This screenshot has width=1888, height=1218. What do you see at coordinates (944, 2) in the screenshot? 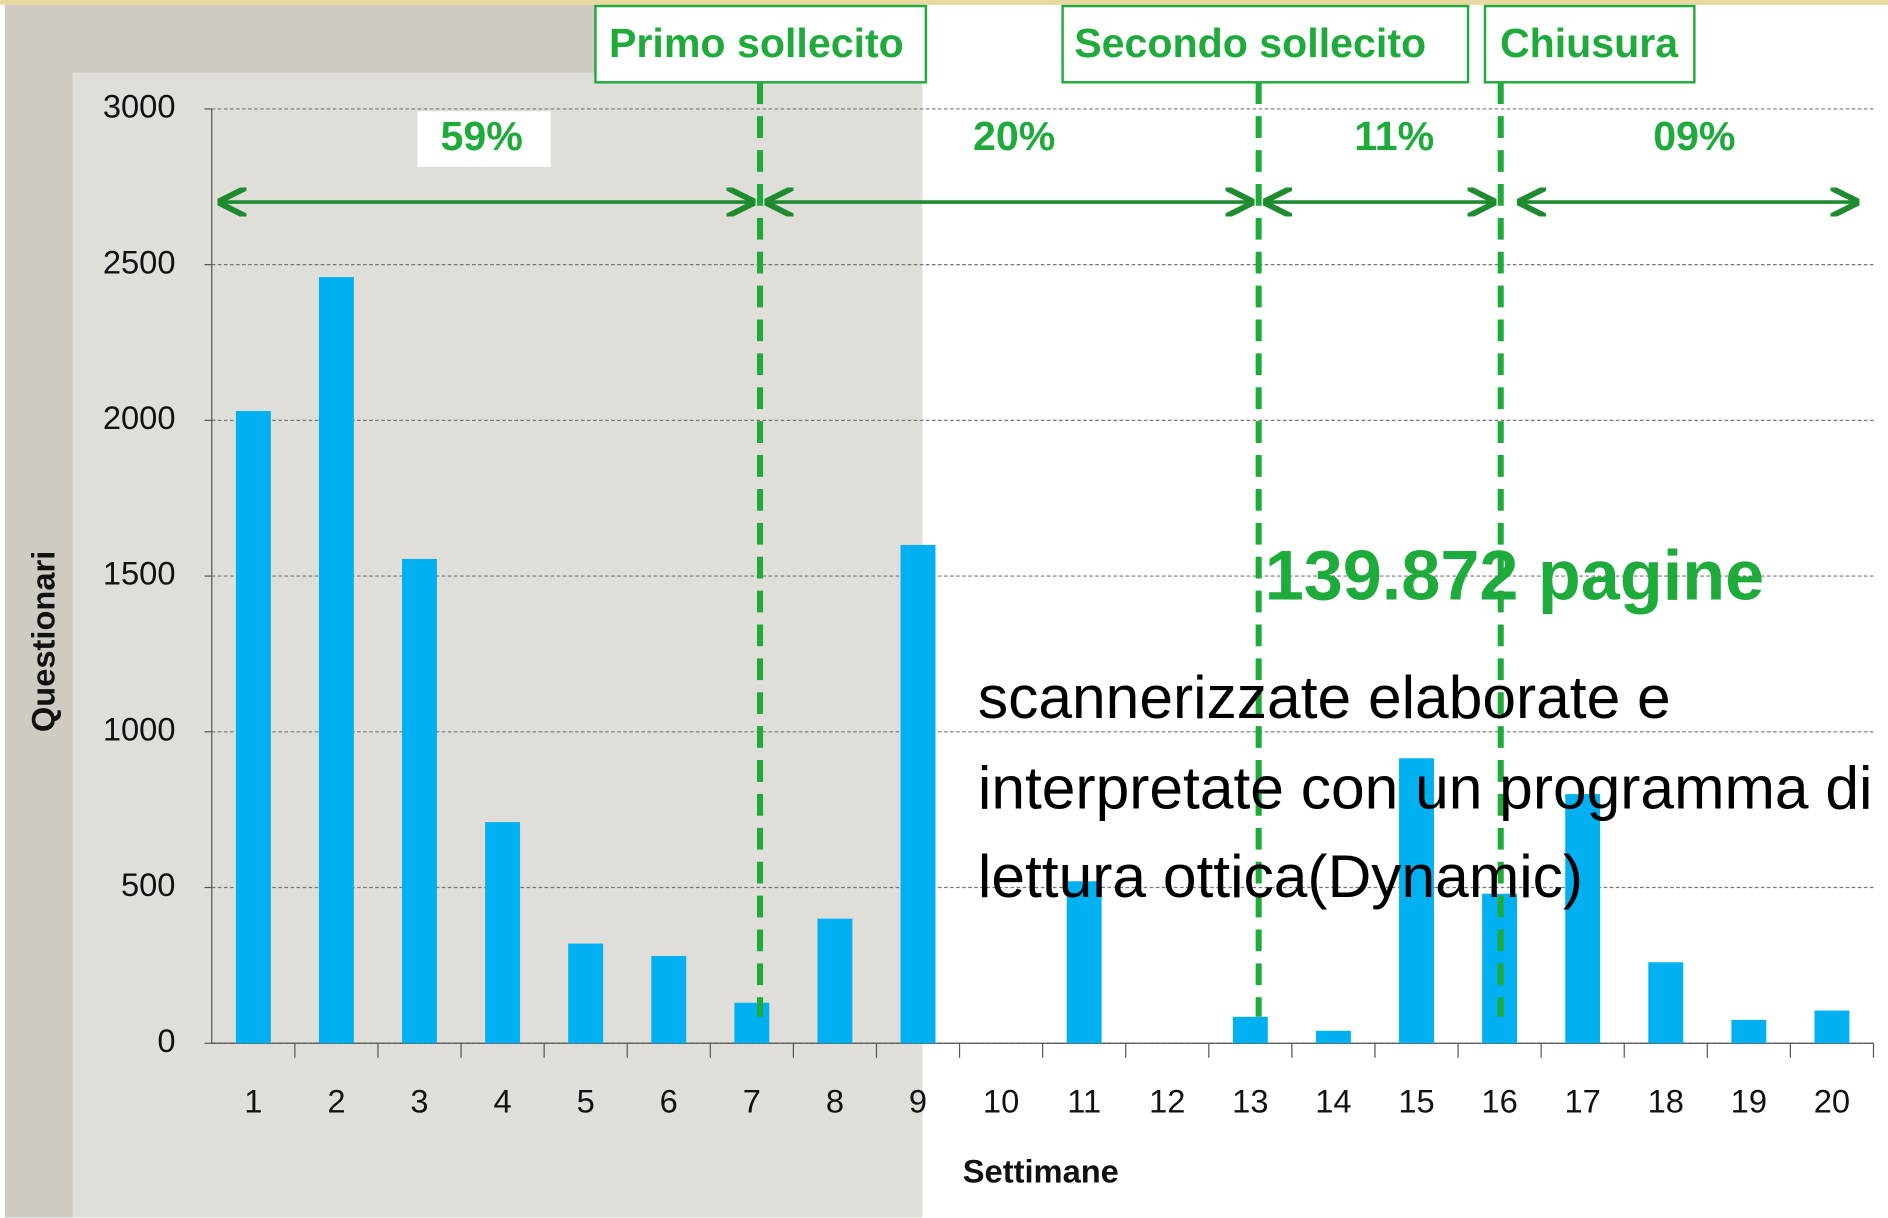
I see `top-strip` at bounding box center [944, 2].